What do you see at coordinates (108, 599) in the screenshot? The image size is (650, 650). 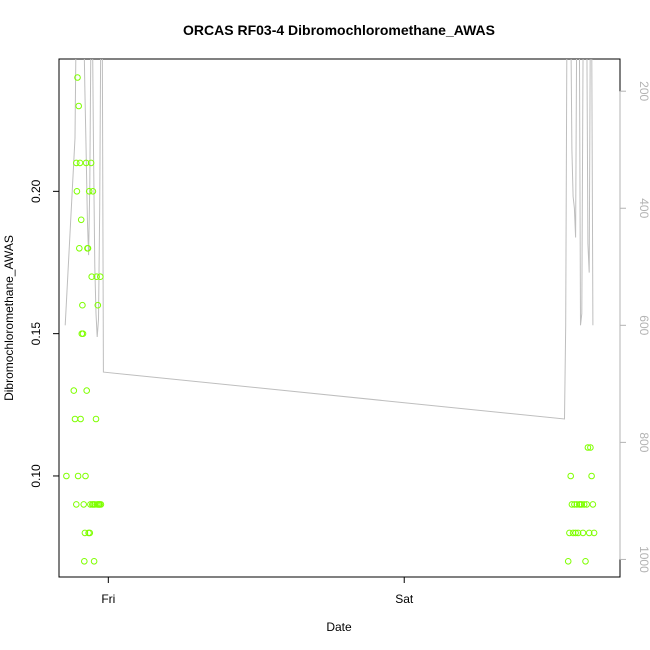 I see `x-tick-label: Fri` at bounding box center [108, 599].